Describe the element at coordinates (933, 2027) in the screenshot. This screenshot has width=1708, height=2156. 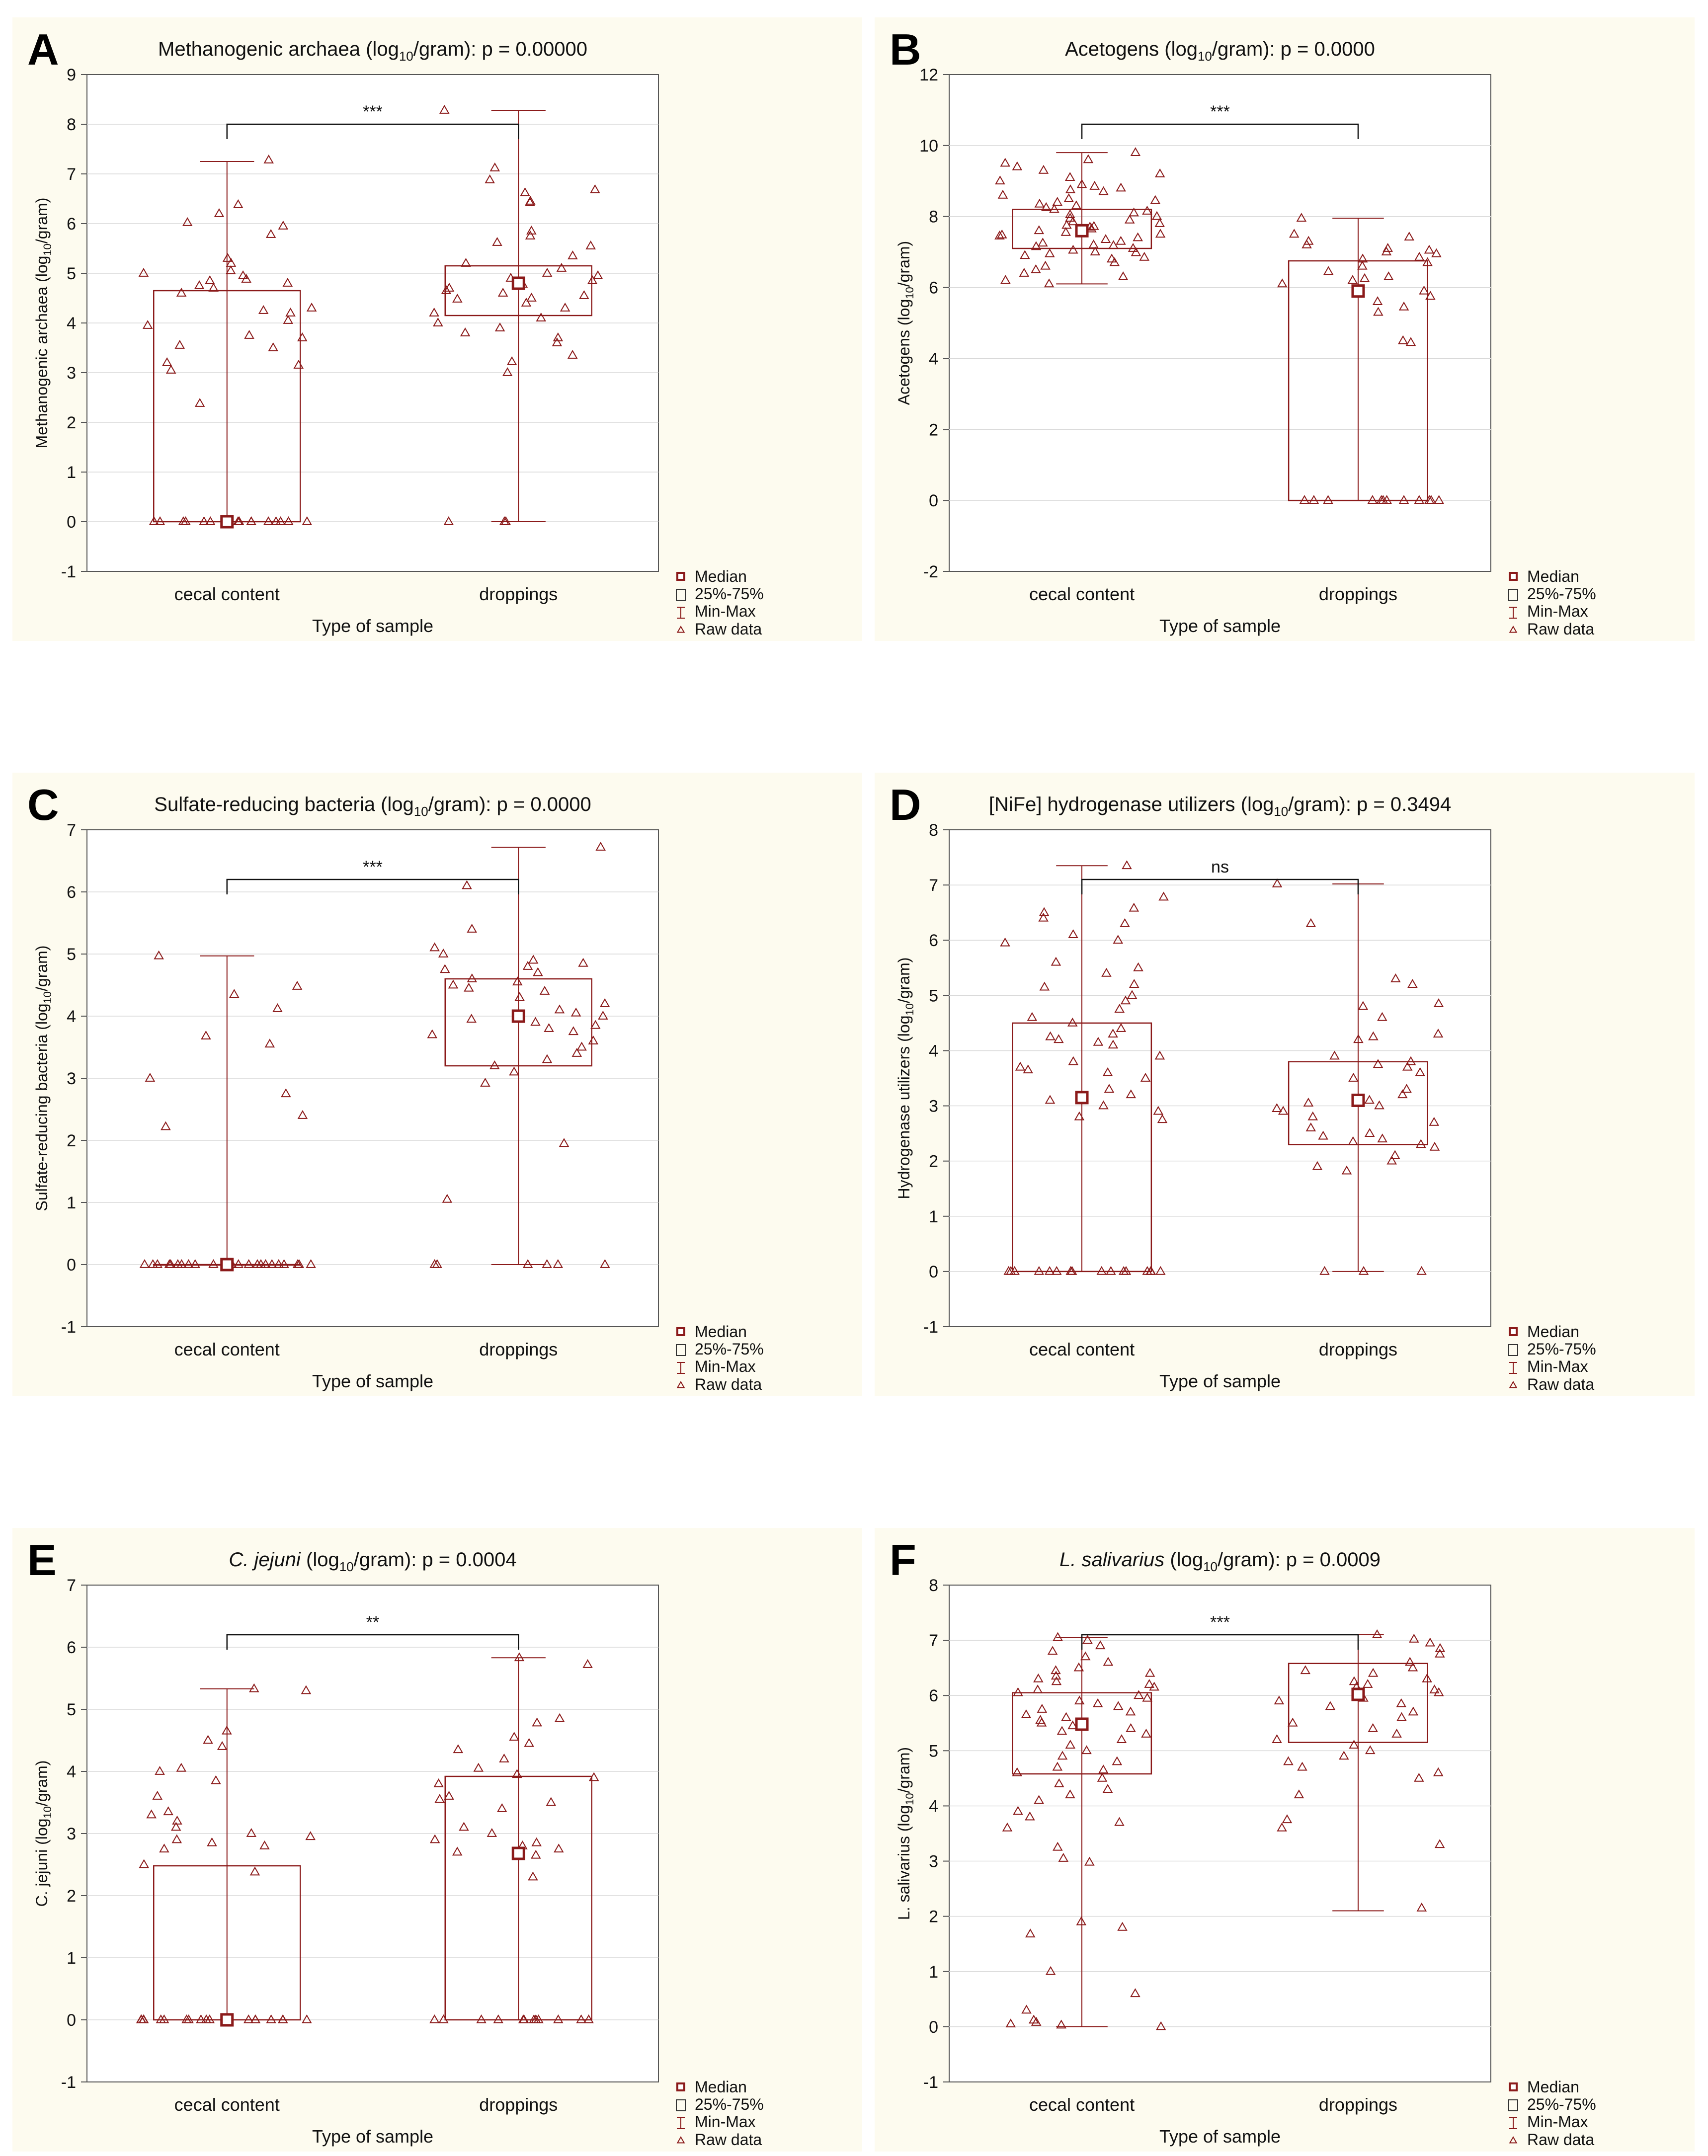
I see `y-tick-label: 0` at that location.